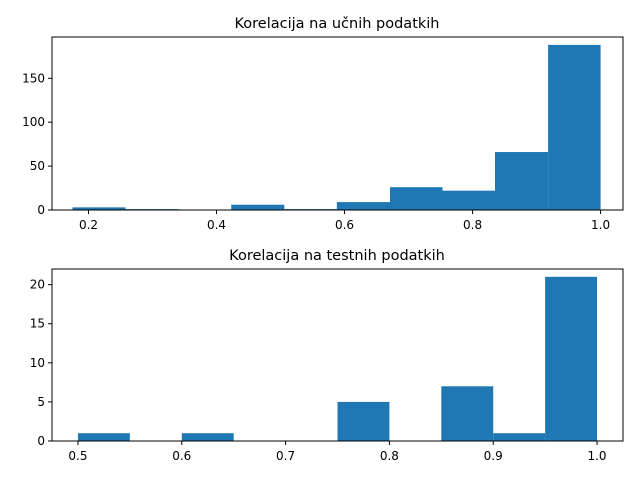 This screenshot has width=640, height=480. Describe the element at coordinates (493, 456) in the screenshot. I see `x-tick-label: 0.9` at that location.